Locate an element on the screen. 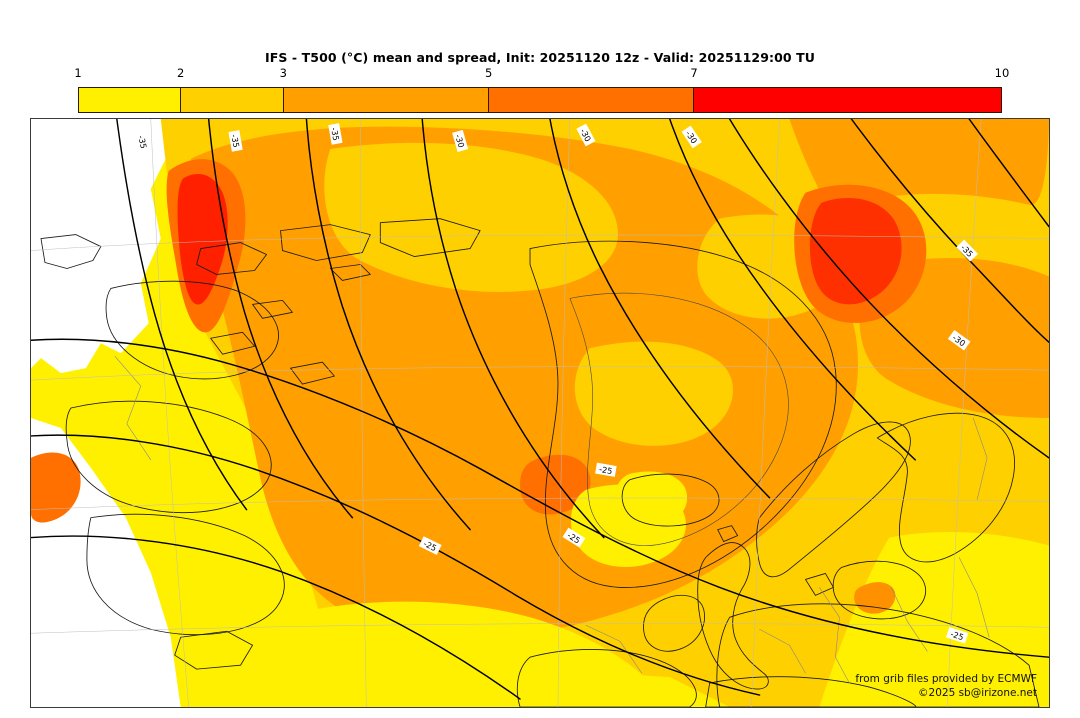 Image resolution: width=1080 pixels, height=718 pixels. coast-greenland-inner is located at coordinates (679, 419).